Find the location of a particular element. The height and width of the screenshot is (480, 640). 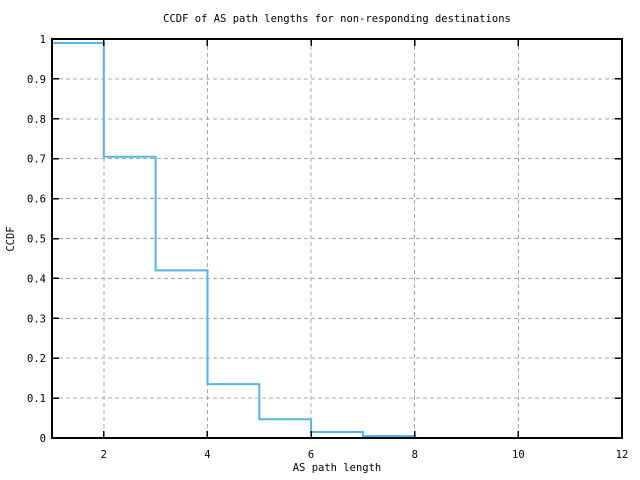

y-tick-label: 0.7 is located at coordinates (36, 160).